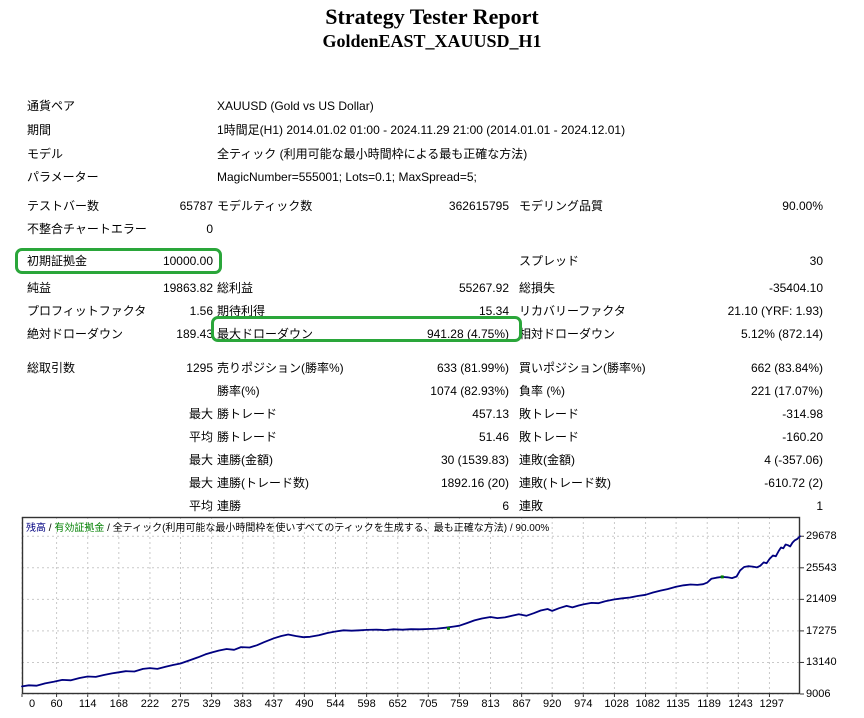 The image size is (864, 718). Describe the element at coordinates (45, 153) in the screenshot. I see `settings-label: モデル` at that location.